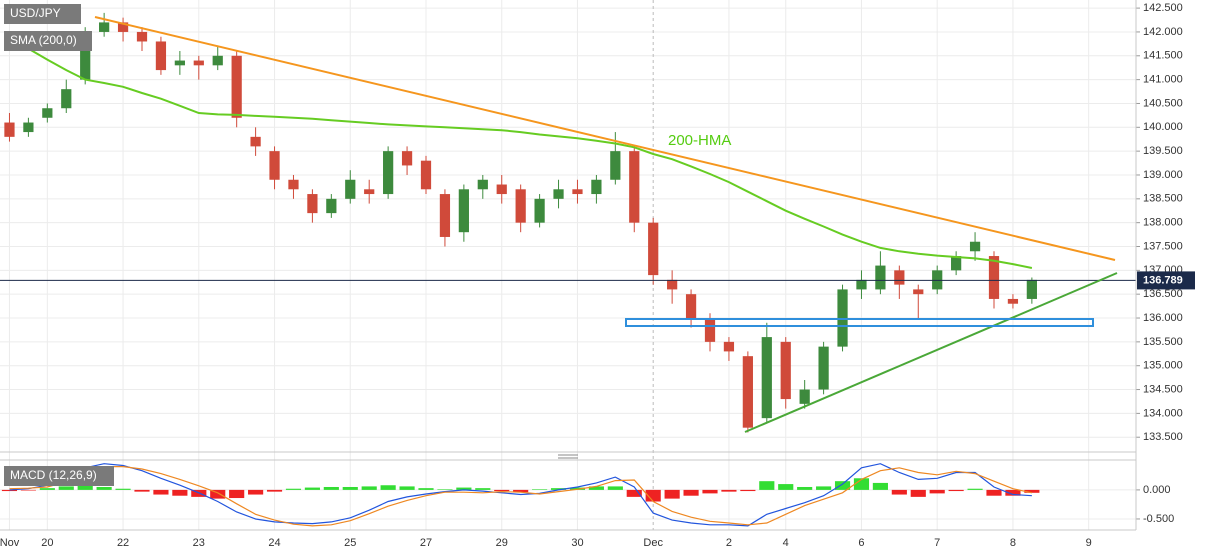  Describe the element at coordinates (1163, 366) in the screenshot. I see `y-tick-label: 135.000` at that location.